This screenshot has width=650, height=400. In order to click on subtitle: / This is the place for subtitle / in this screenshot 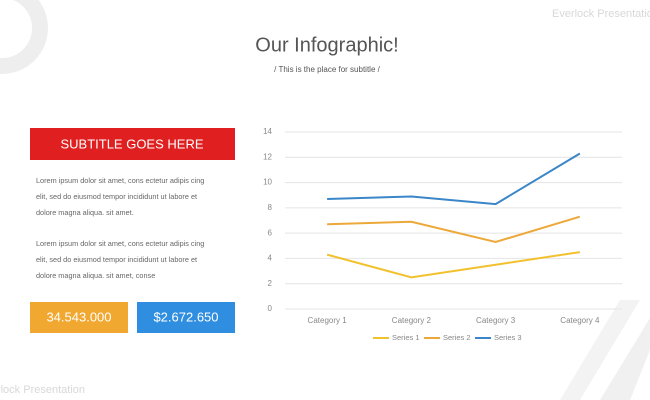, I will do `click(327, 69)`.